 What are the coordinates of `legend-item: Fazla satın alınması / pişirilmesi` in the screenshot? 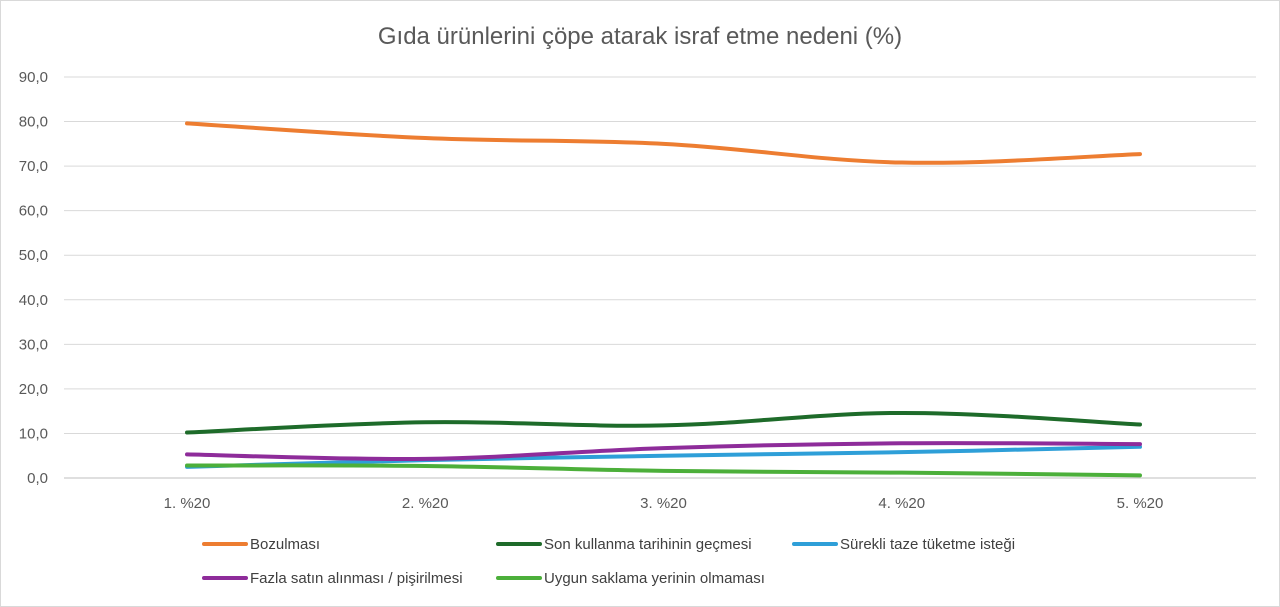 It's located at (332, 578).